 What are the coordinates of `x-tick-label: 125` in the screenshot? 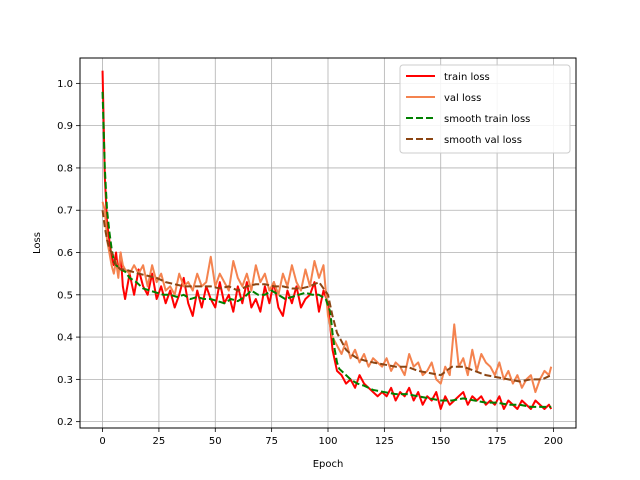 It's located at (384, 441).